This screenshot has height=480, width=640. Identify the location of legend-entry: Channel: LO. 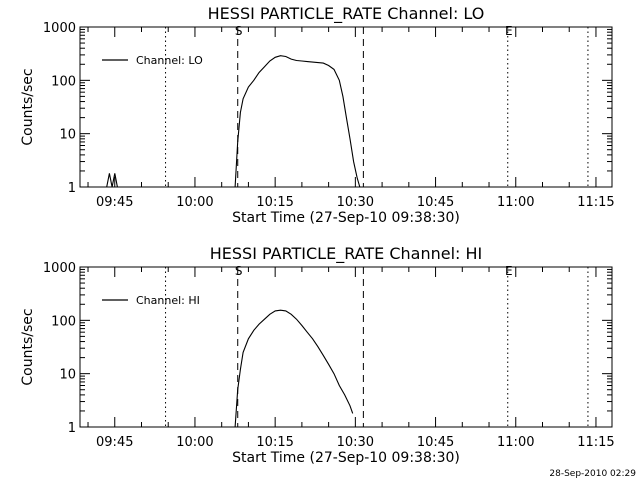
(169, 60).